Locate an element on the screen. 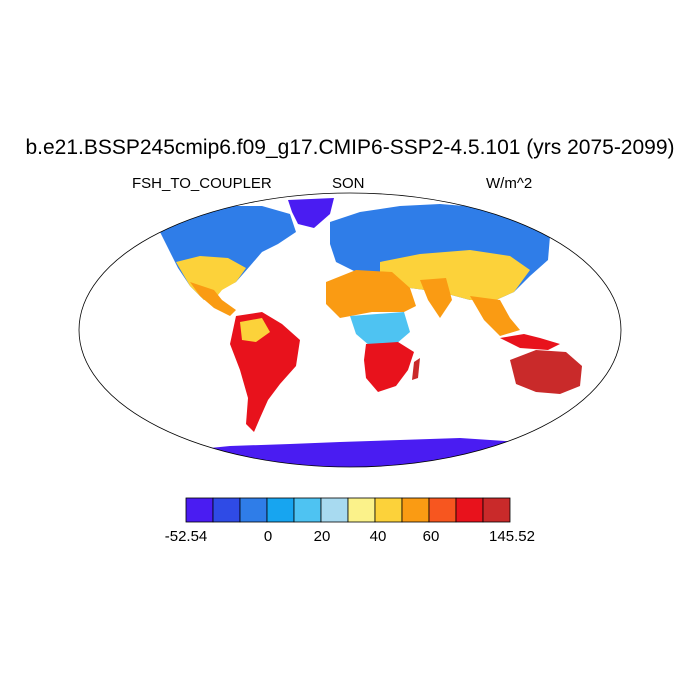 This screenshot has width=700, height=700. antarctica is located at coordinates (365, 452).